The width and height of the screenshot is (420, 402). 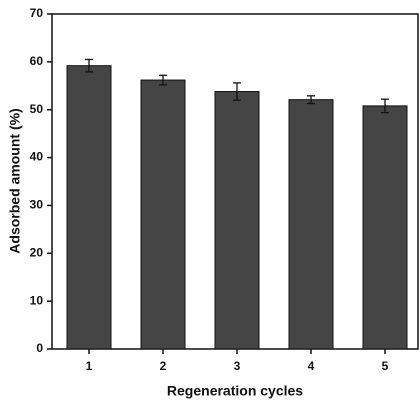 What do you see at coordinates (235, 391) in the screenshot?
I see `x-axis-title: Regeneration cycles` at bounding box center [235, 391].